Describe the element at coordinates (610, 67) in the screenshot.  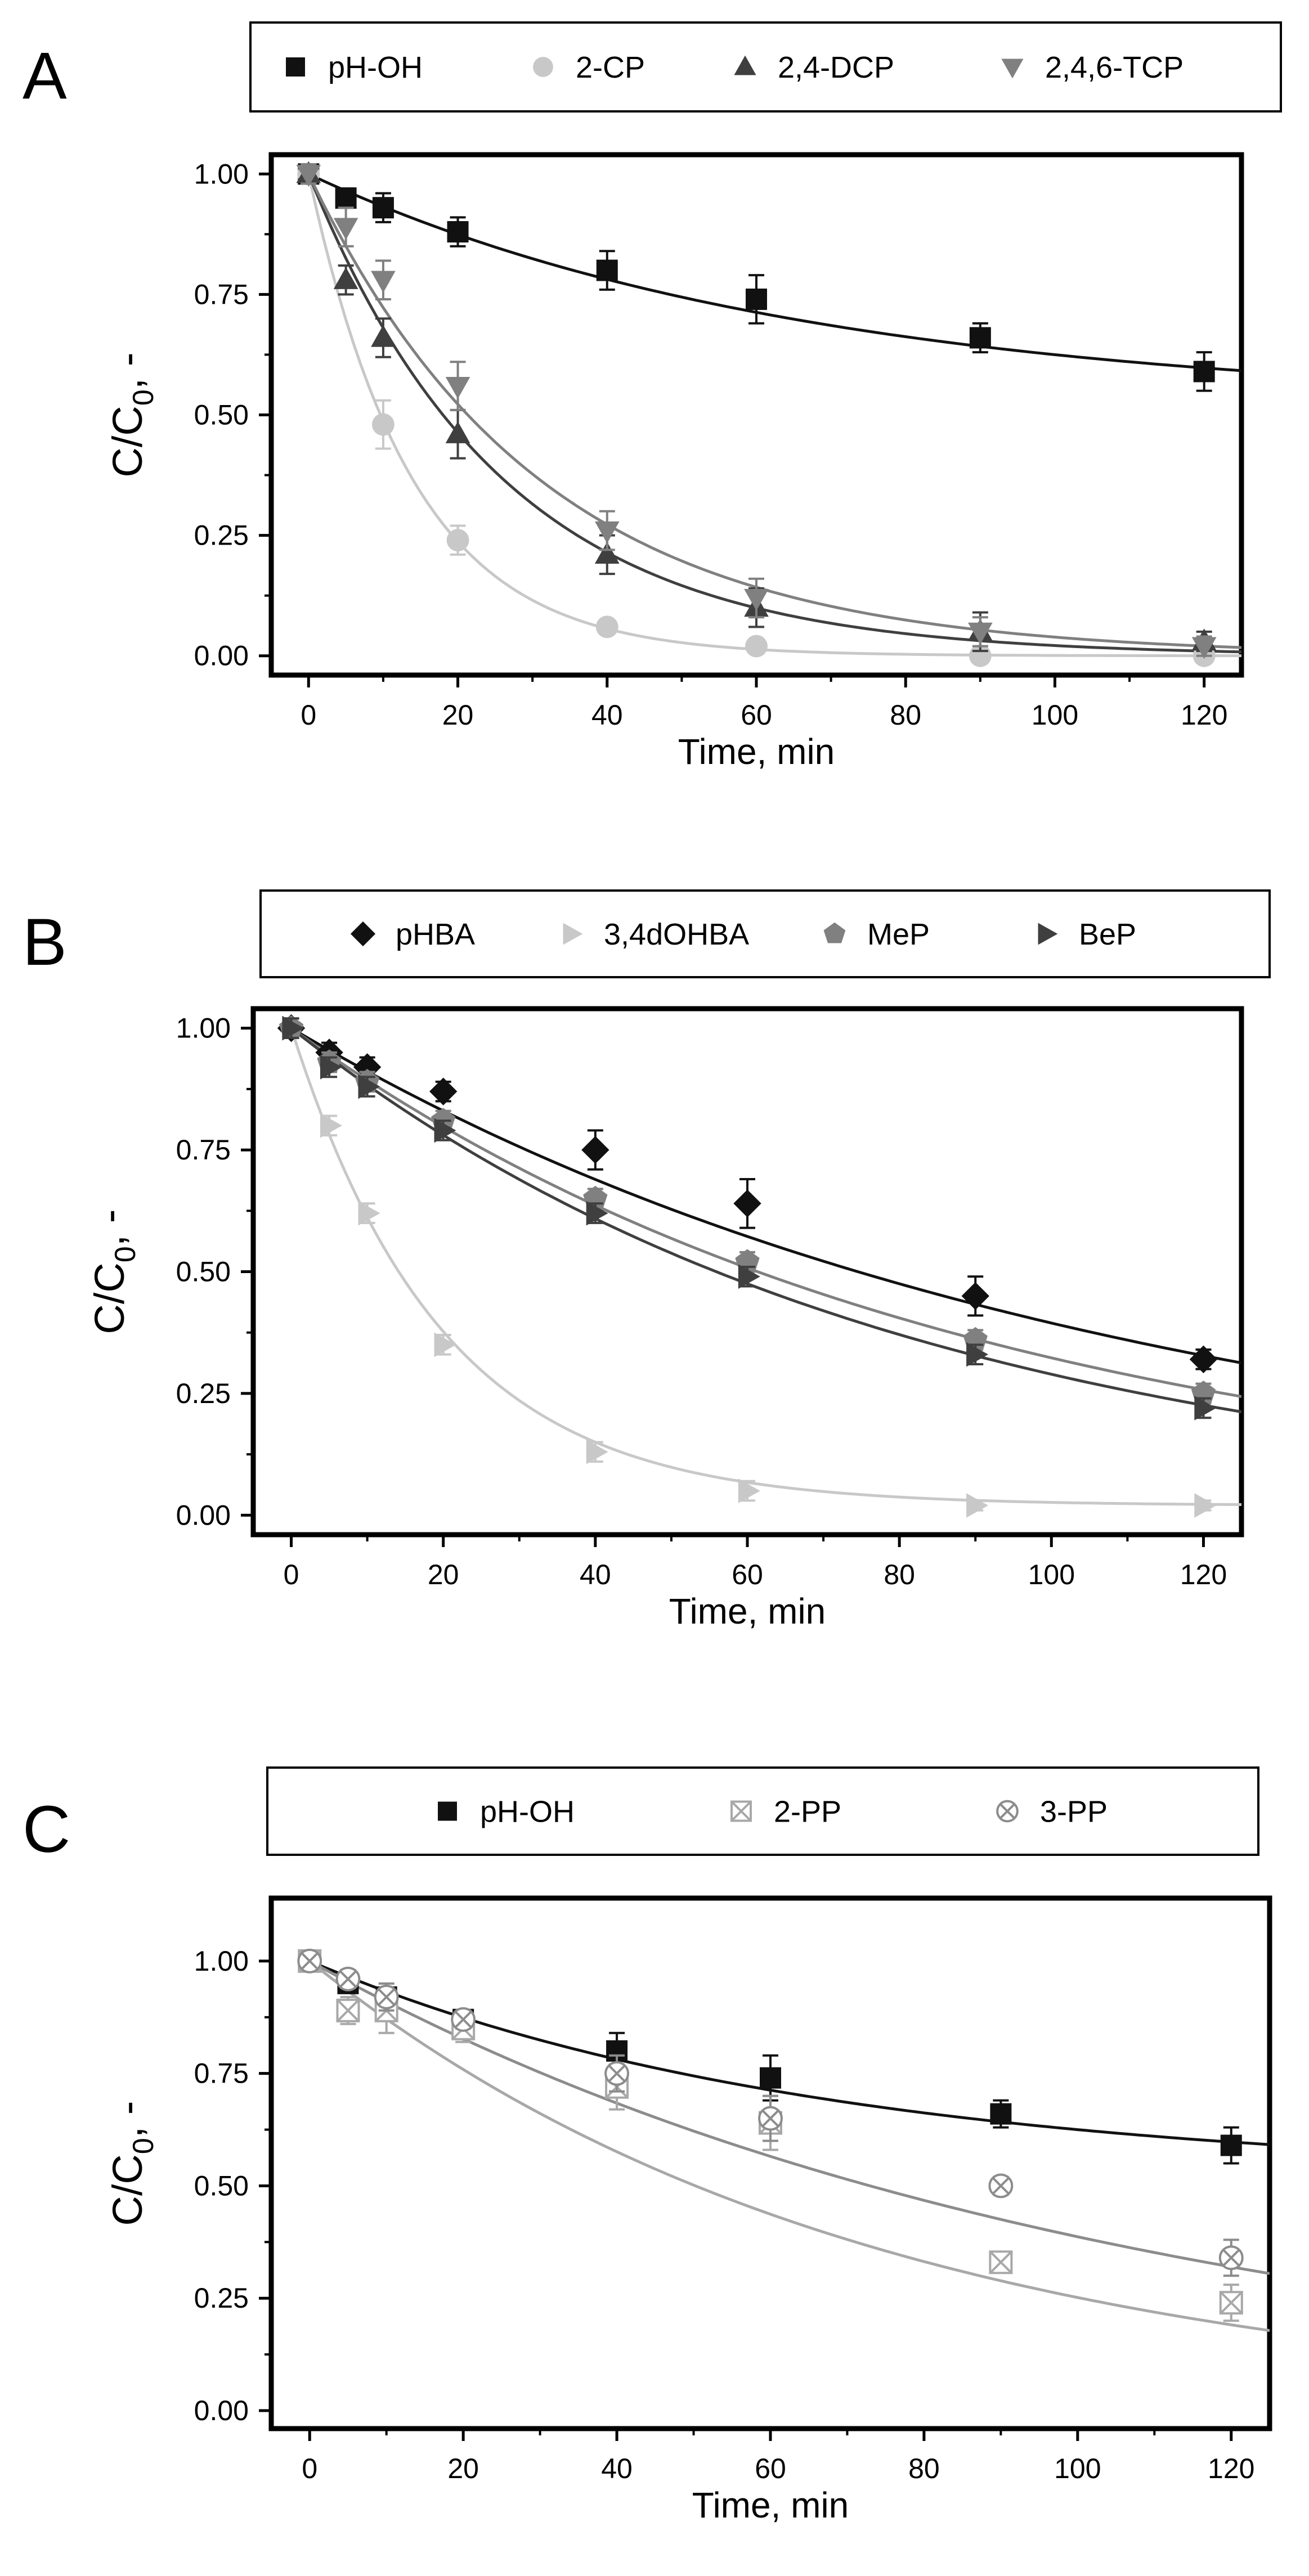
I see `legend-label-2-cp: 2-CP` at that location.